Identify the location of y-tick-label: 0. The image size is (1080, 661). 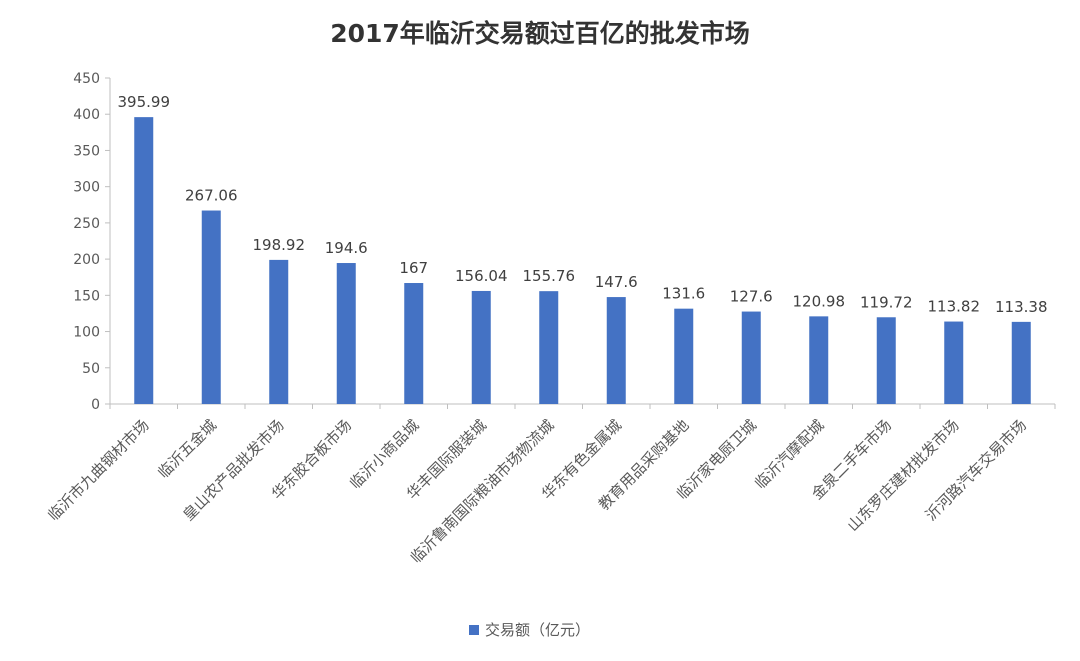
(95, 405).